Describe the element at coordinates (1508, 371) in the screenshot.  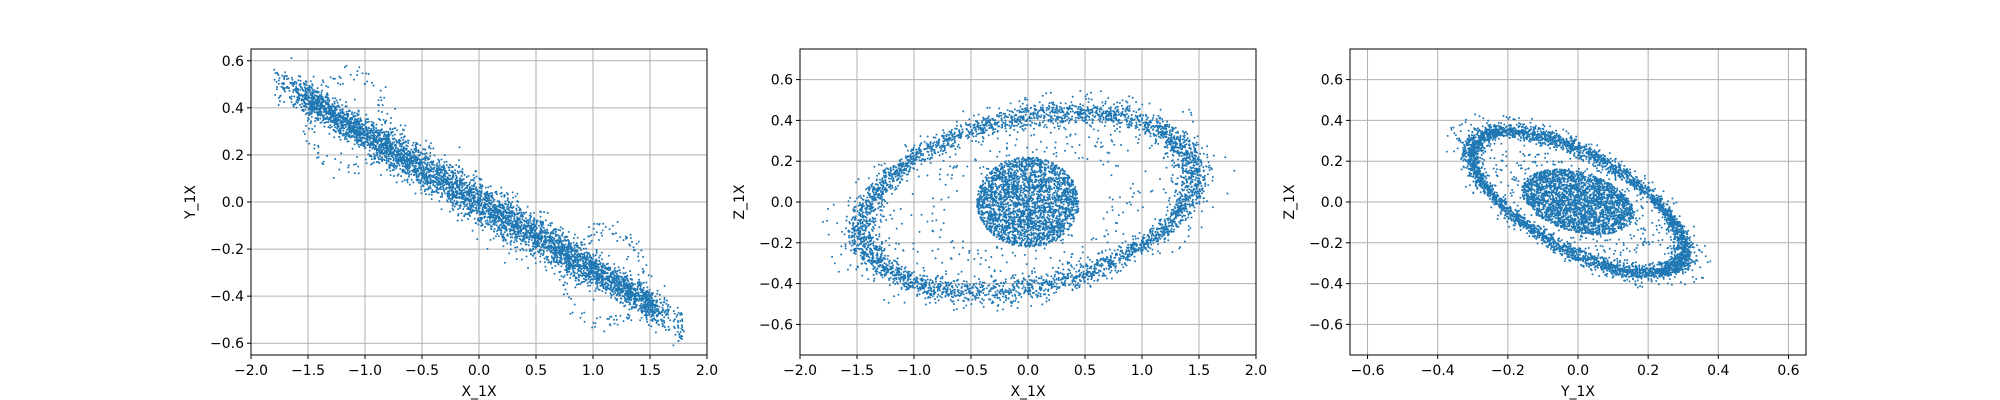
I see `x-tick-label: −0.2` at that location.